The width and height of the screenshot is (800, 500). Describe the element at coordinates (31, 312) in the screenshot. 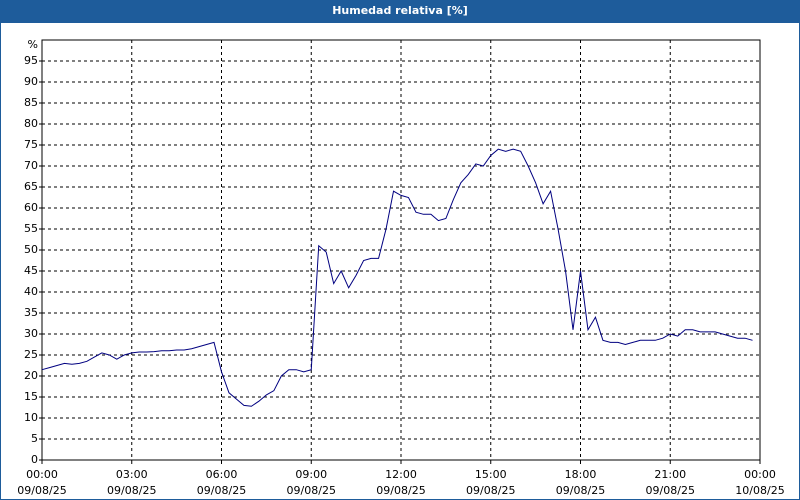

I see `y-tick-label: 35` at that location.